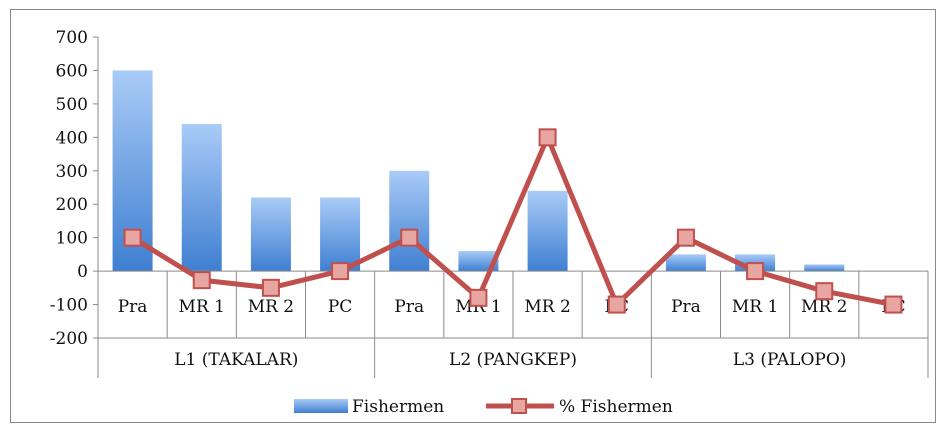 This screenshot has width=944, height=430. I want to click on legend-bar-swatch, so click(321, 406).